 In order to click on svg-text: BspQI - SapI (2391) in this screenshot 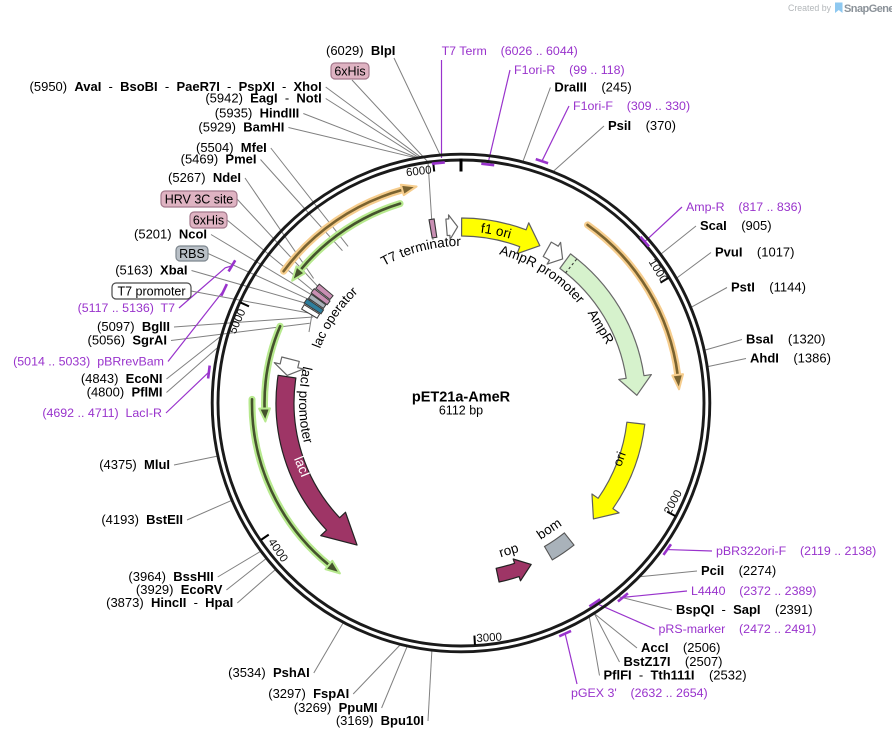, I will do `click(744, 609)`.